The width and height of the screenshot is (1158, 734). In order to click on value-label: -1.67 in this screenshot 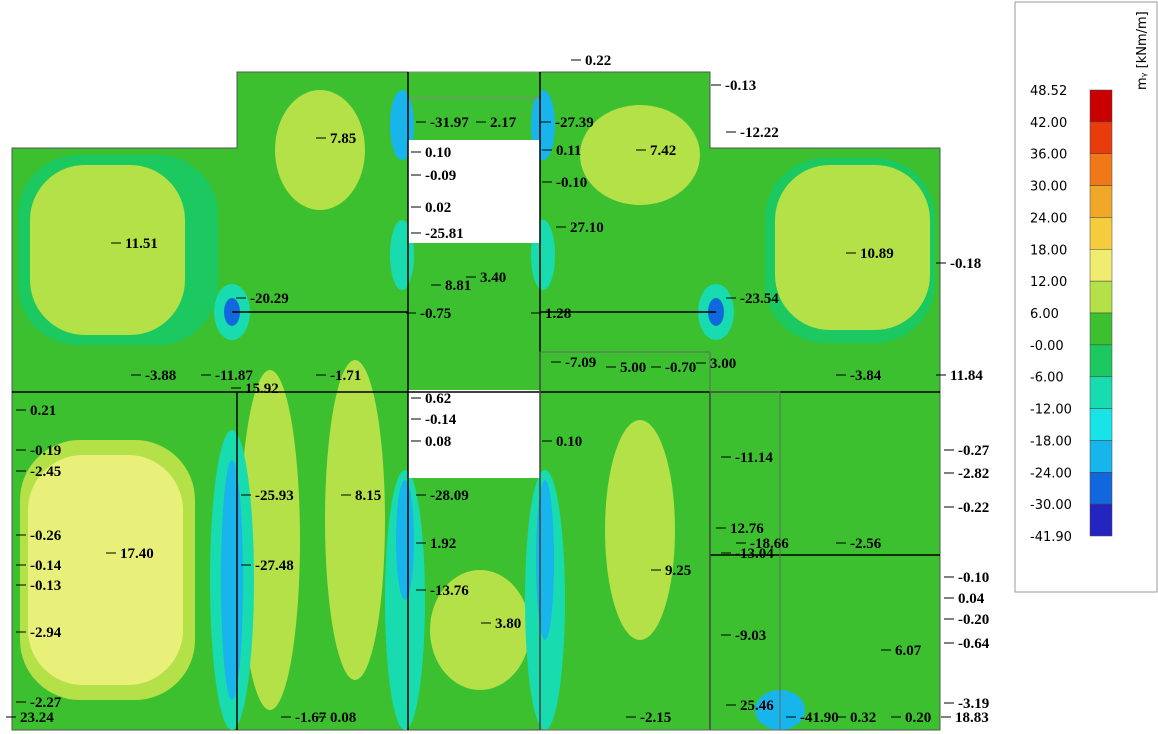, I will do `click(311, 718)`.